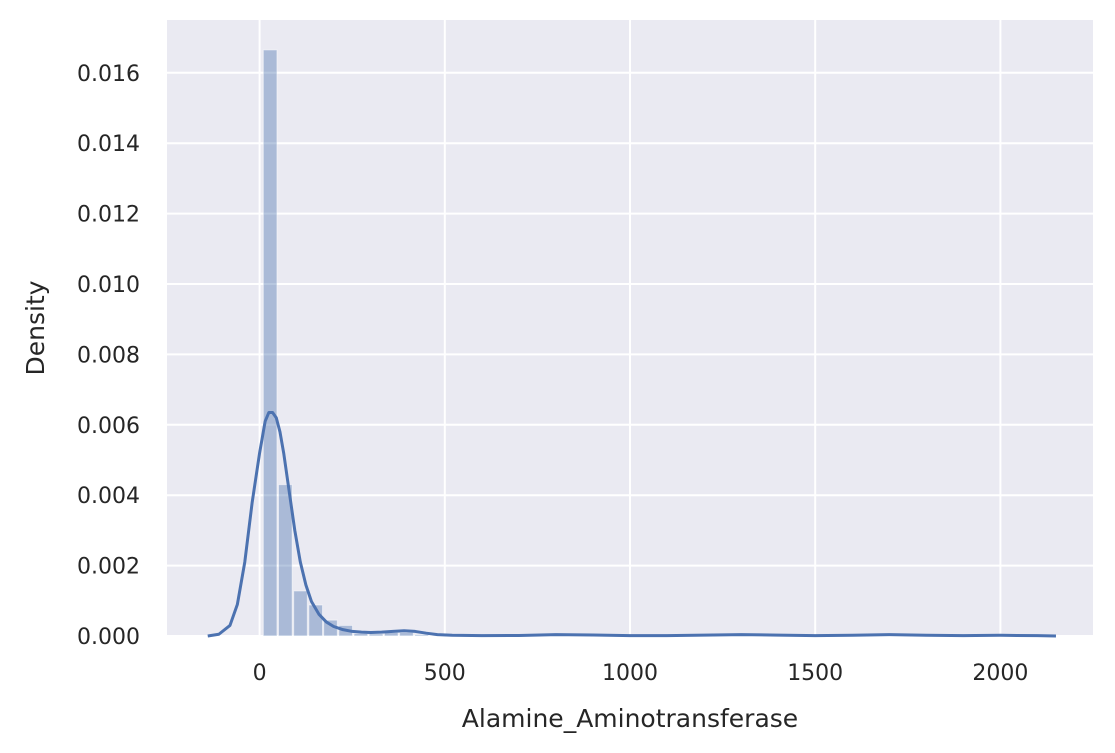 The width and height of the screenshot is (1115, 753). Describe the element at coordinates (630, 673) in the screenshot. I see `x-tick-label: 1000` at that location.